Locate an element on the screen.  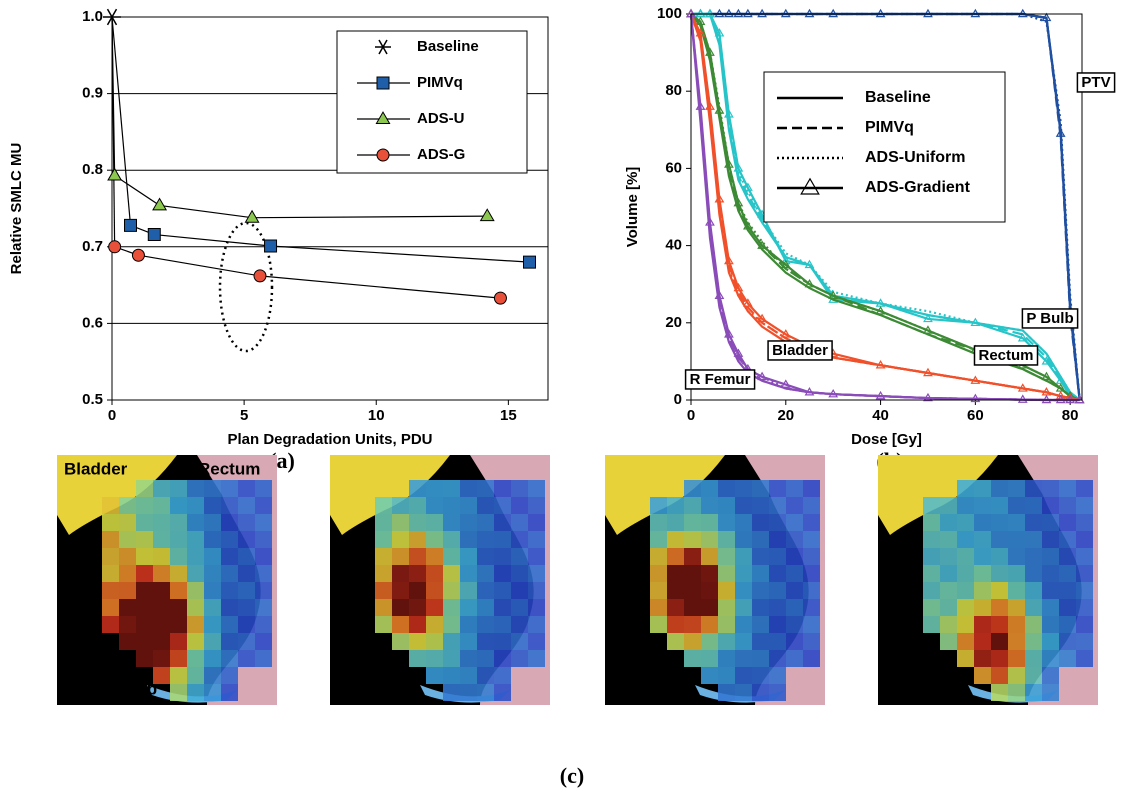
y-tick-label: 60 is located at coordinates (673, 167).